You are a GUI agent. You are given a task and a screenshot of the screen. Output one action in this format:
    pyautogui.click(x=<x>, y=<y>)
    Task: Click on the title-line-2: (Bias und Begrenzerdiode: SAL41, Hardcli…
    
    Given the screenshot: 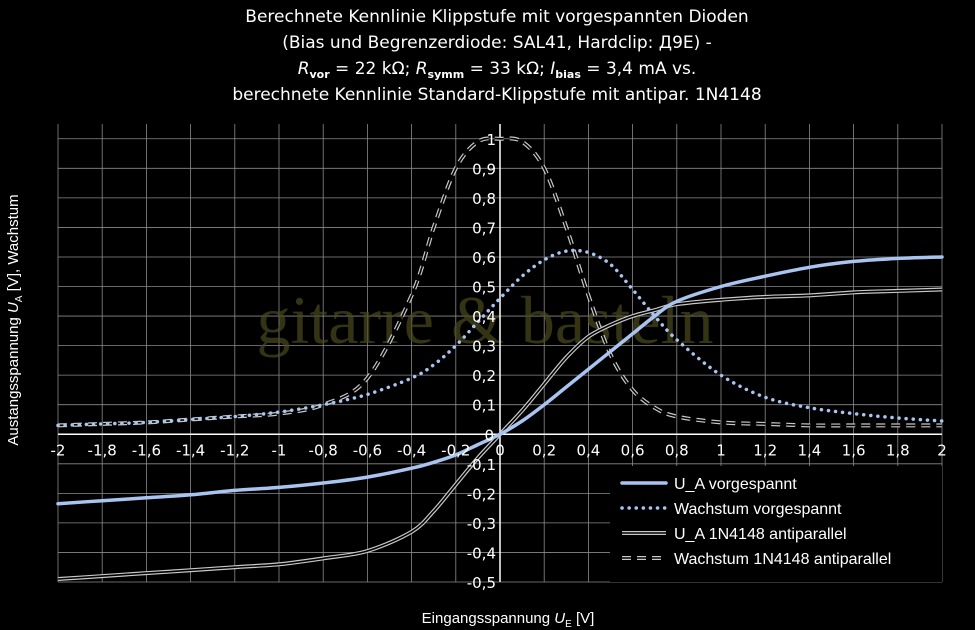 What is the action you would take?
    pyautogui.click(x=497, y=43)
    